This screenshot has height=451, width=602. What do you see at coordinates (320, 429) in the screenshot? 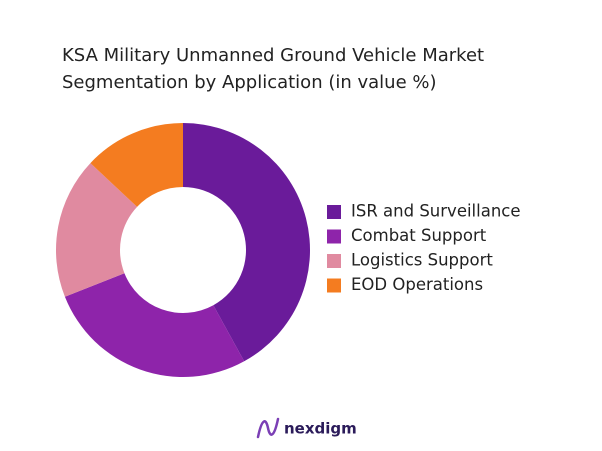
I see `brand-name: nexdigm` at bounding box center [320, 429].